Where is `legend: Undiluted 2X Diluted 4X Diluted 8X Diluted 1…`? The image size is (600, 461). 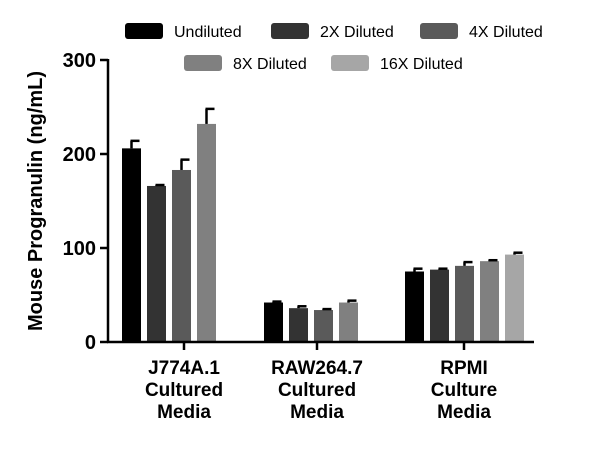
legend: Undiluted 2X Diluted 4X Diluted 8X Diluted 1… is located at coordinates (334, 48).